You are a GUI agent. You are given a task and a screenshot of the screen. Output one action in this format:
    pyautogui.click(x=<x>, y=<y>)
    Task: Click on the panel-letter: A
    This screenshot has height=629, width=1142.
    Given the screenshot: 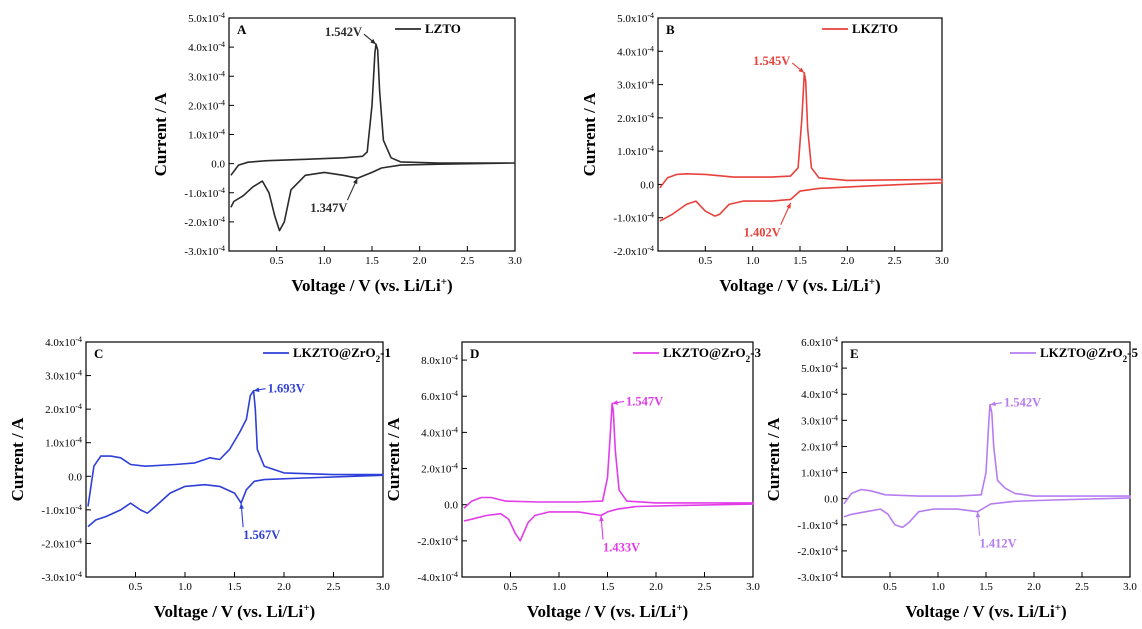 What is the action you would take?
    pyautogui.click(x=242, y=29)
    